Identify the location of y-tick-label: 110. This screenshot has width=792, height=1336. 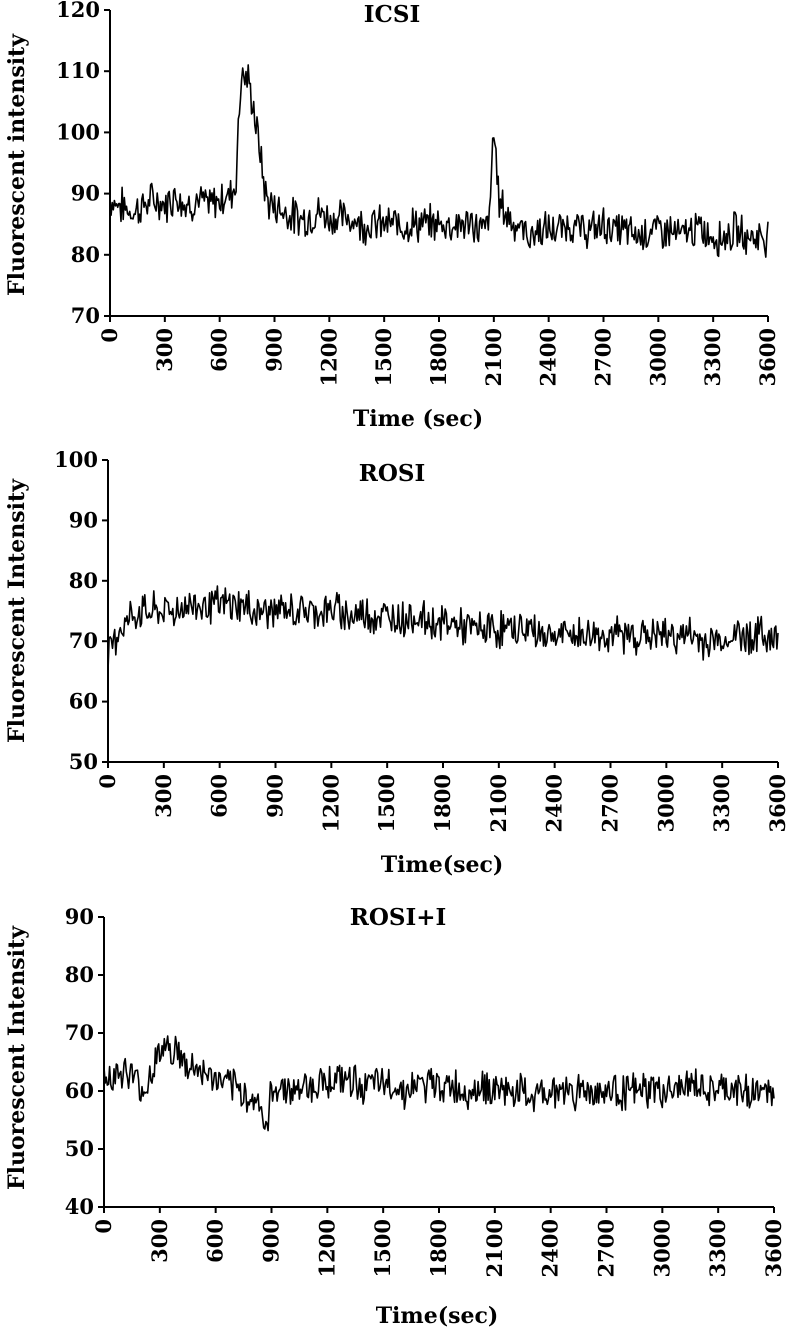
(78, 70).